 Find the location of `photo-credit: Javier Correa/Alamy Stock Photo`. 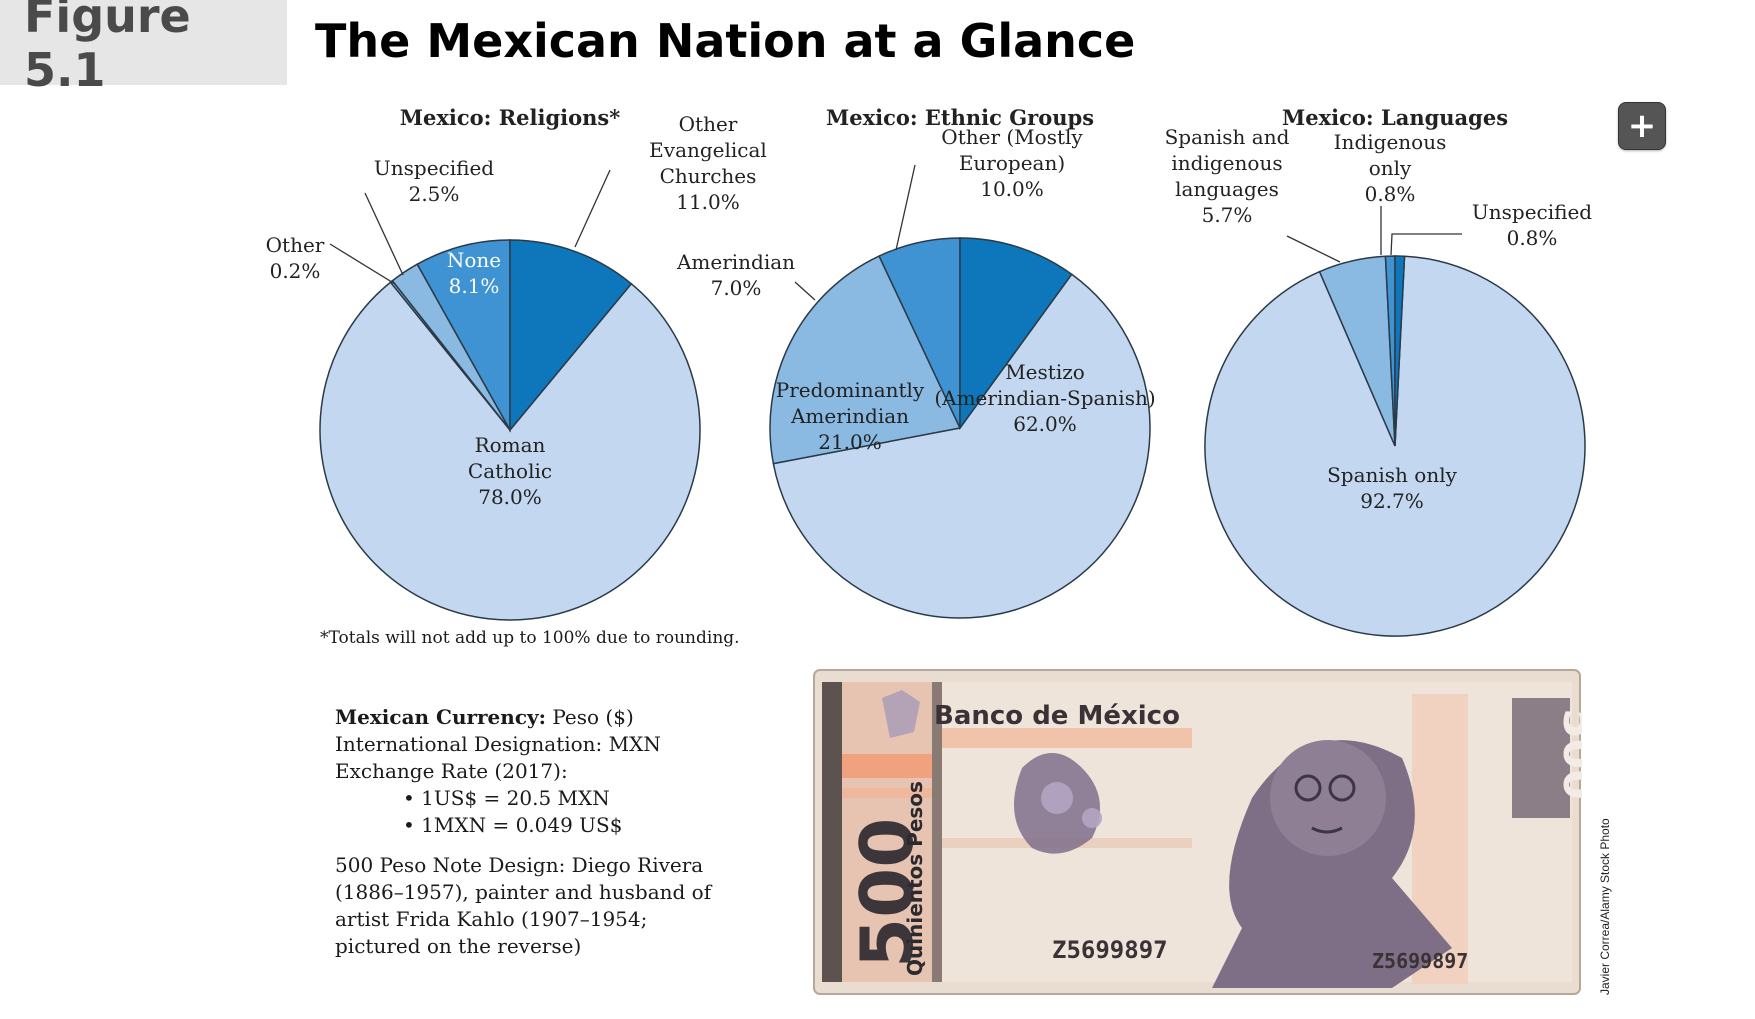

photo-credit: Javier Correa/Alamy Stock Photo is located at coordinates (1605, 906).